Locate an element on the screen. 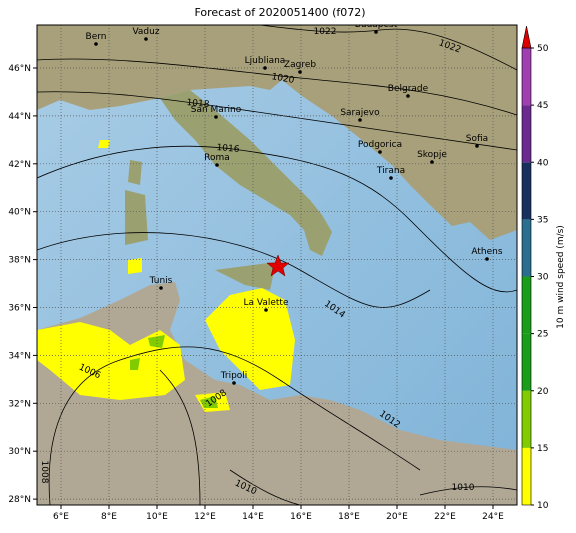 The width and height of the screenshot is (576, 533). colorbar-tick-label: 20 is located at coordinates (543, 392).